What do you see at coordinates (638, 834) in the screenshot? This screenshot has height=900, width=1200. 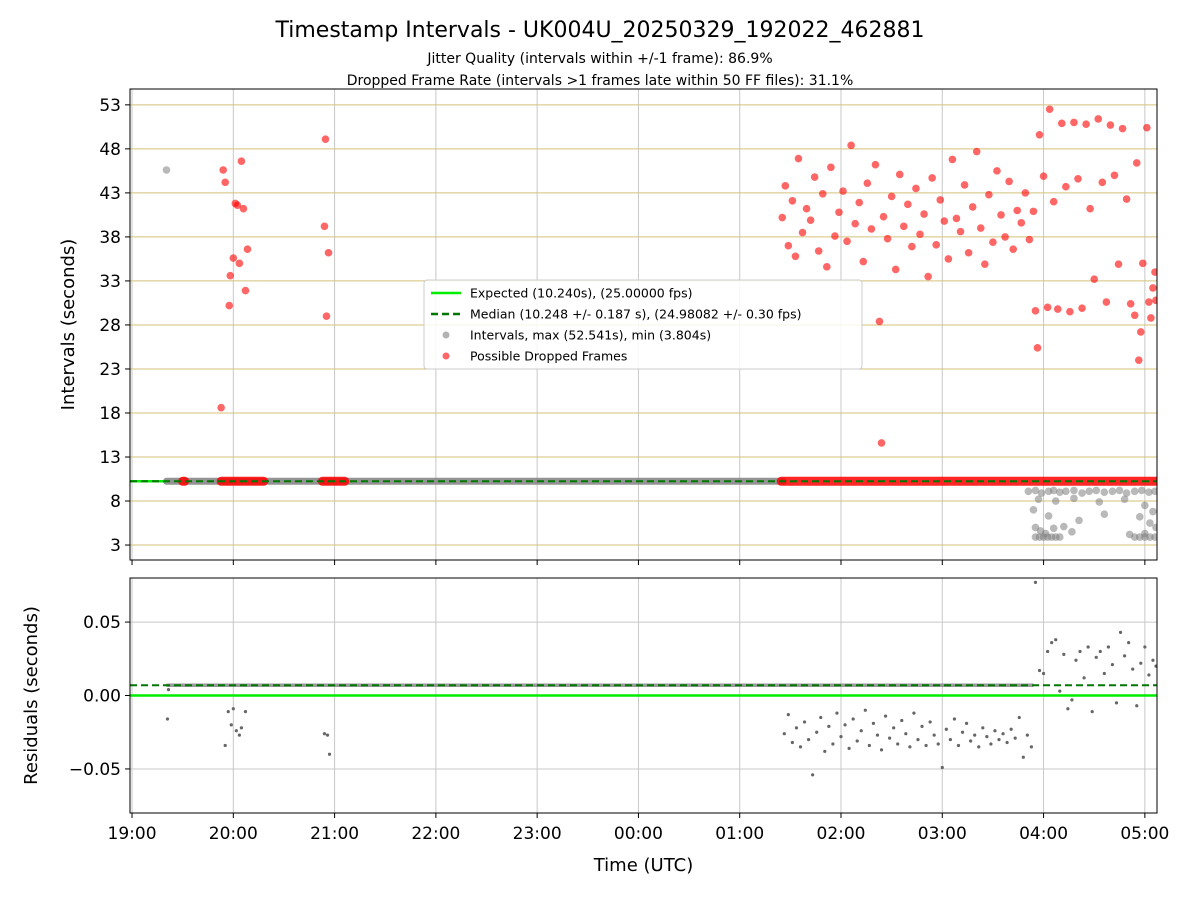 I see `x-tick-label: 00:00` at bounding box center [638, 834].